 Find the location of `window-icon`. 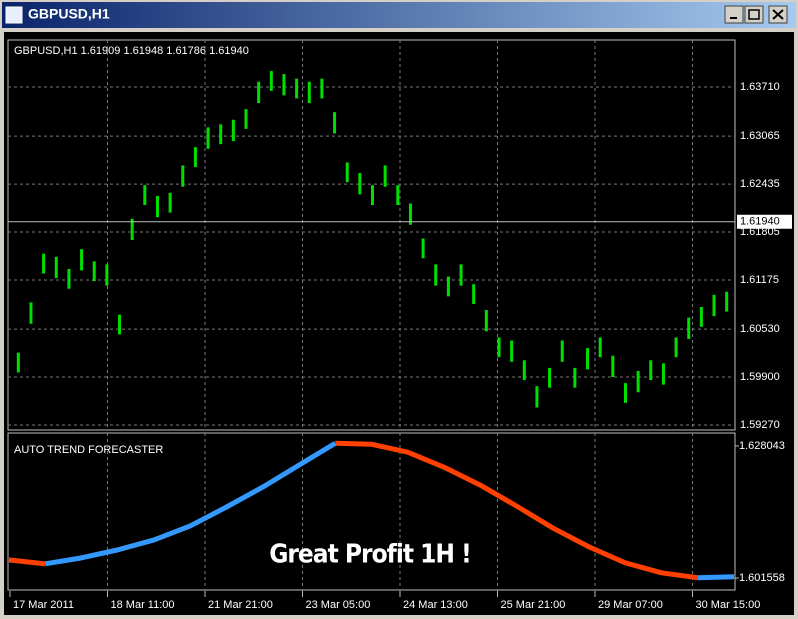

window-icon is located at coordinates (14, 15).